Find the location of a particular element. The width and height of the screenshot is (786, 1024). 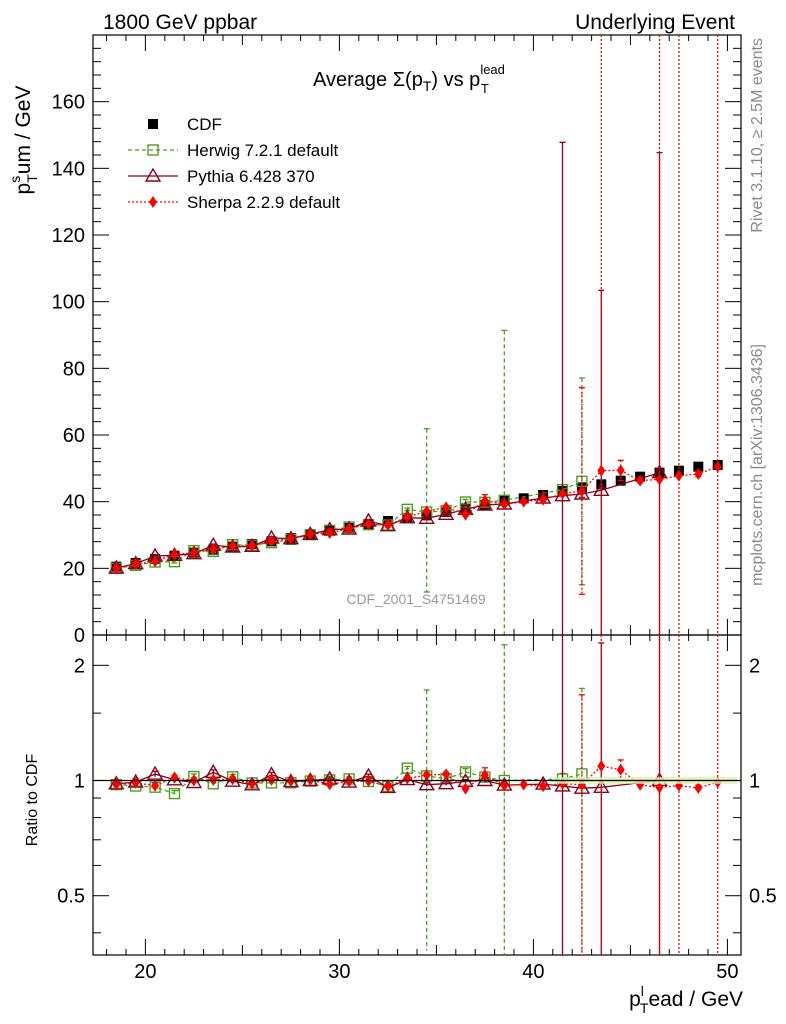

header-left-label: 1800 GeV ppbar is located at coordinates (180, 22).